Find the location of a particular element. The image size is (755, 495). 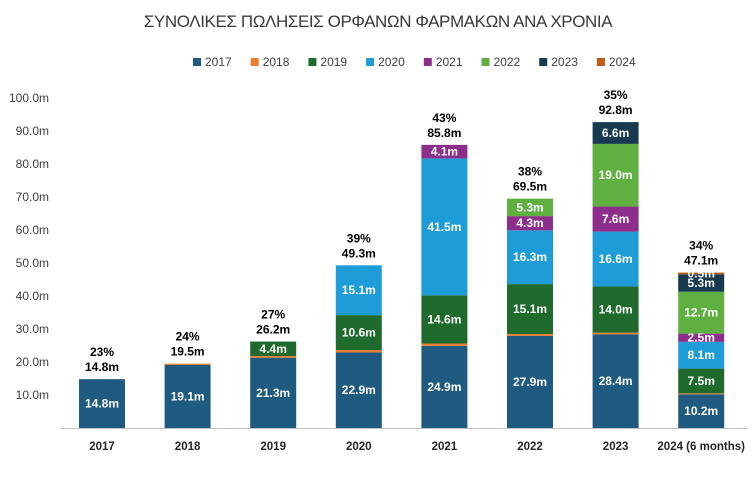

legend-label: 2020 is located at coordinates (391, 62).